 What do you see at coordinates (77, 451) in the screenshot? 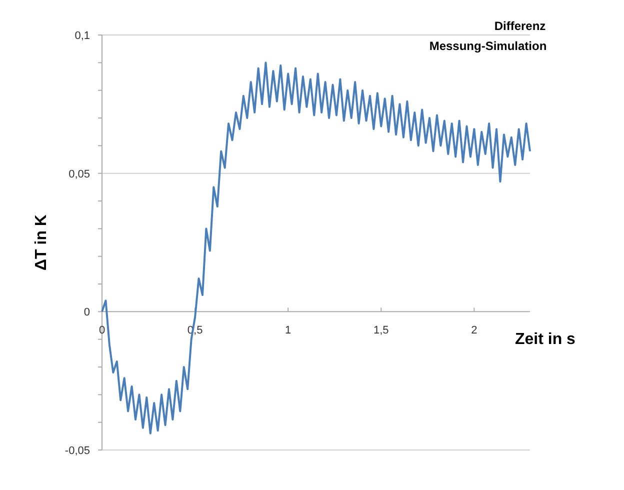
I see `y-tick-label: -0,05` at bounding box center [77, 451].